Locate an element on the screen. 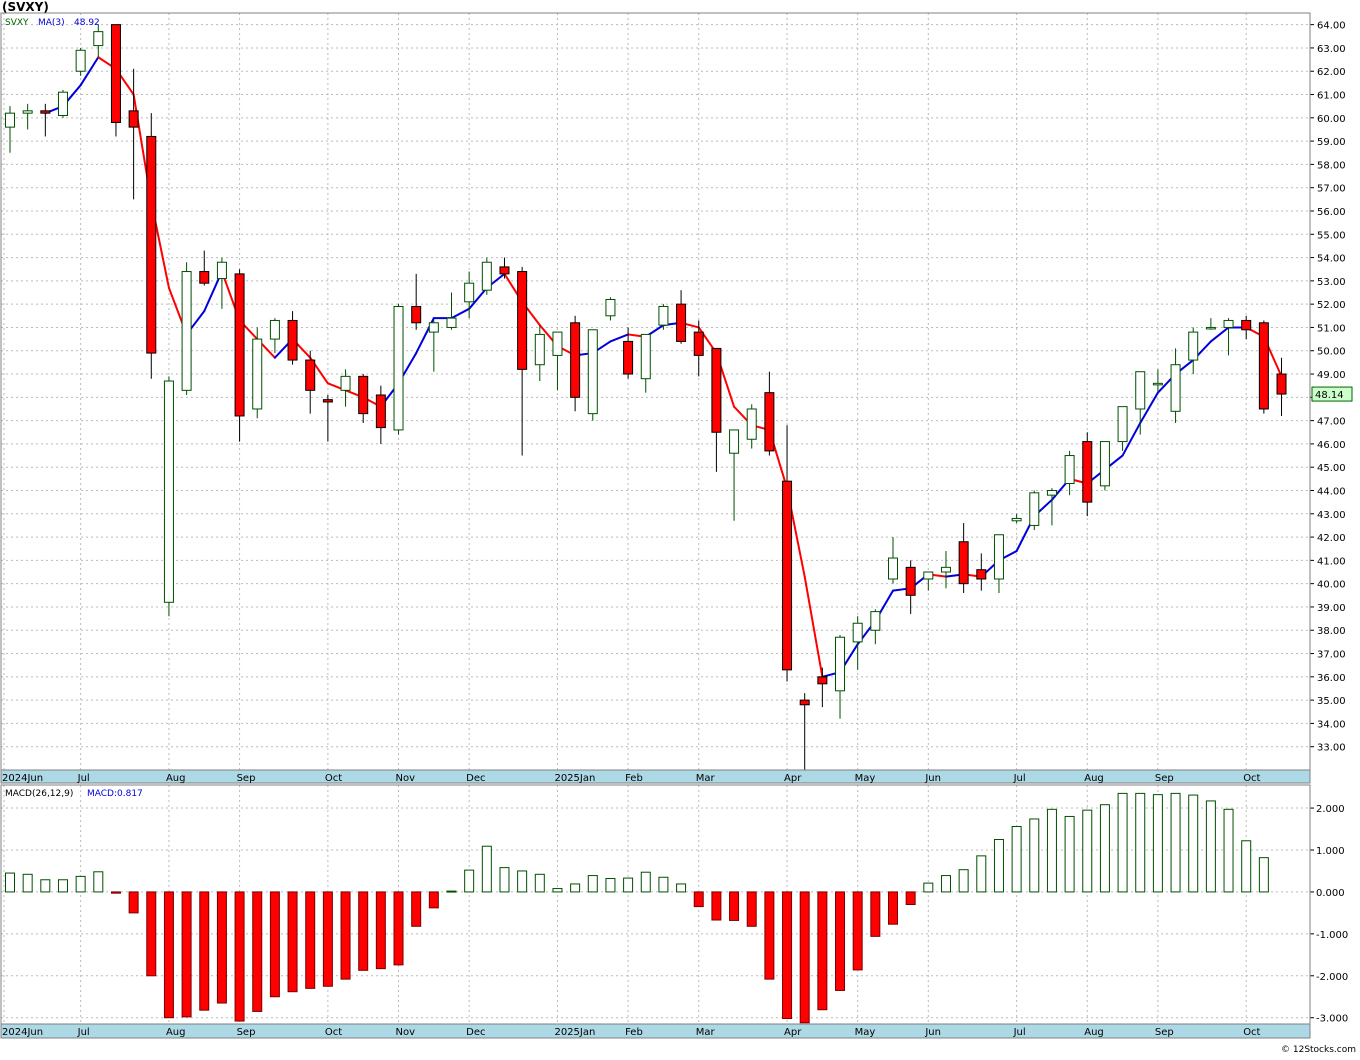 This screenshot has height=1060, width=1360. macd-legend-label: MACD(26,12,9) is located at coordinates (39, 794).